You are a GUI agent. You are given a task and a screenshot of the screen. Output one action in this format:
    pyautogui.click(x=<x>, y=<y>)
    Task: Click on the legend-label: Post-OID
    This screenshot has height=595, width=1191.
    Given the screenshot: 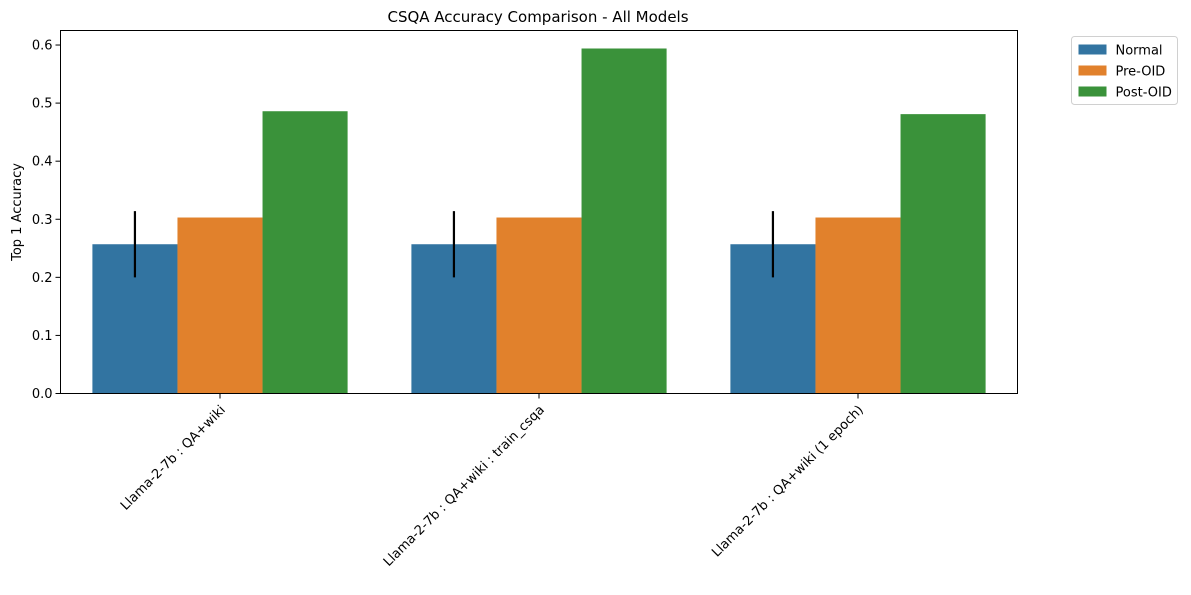 What is the action you would take?
    pyautogui.click(x=1144, y=93)
    